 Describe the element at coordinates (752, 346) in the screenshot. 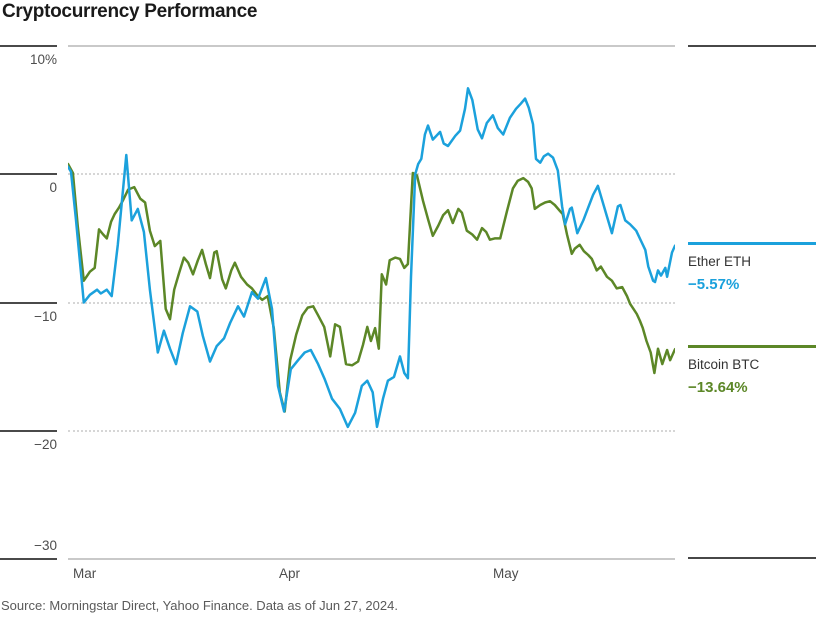

I see `bitcoin-btc-swatch-line` at that location.